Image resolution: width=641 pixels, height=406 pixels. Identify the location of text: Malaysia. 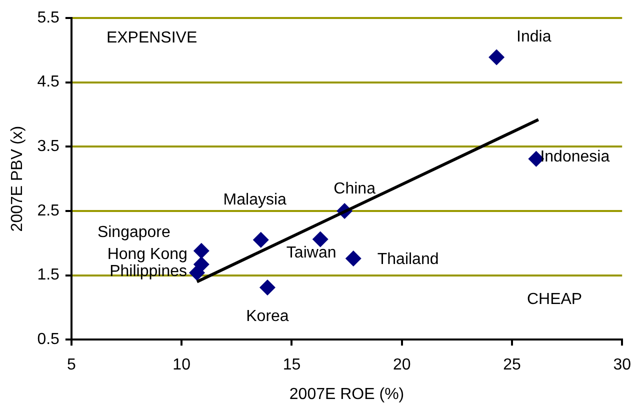
(255, 199).